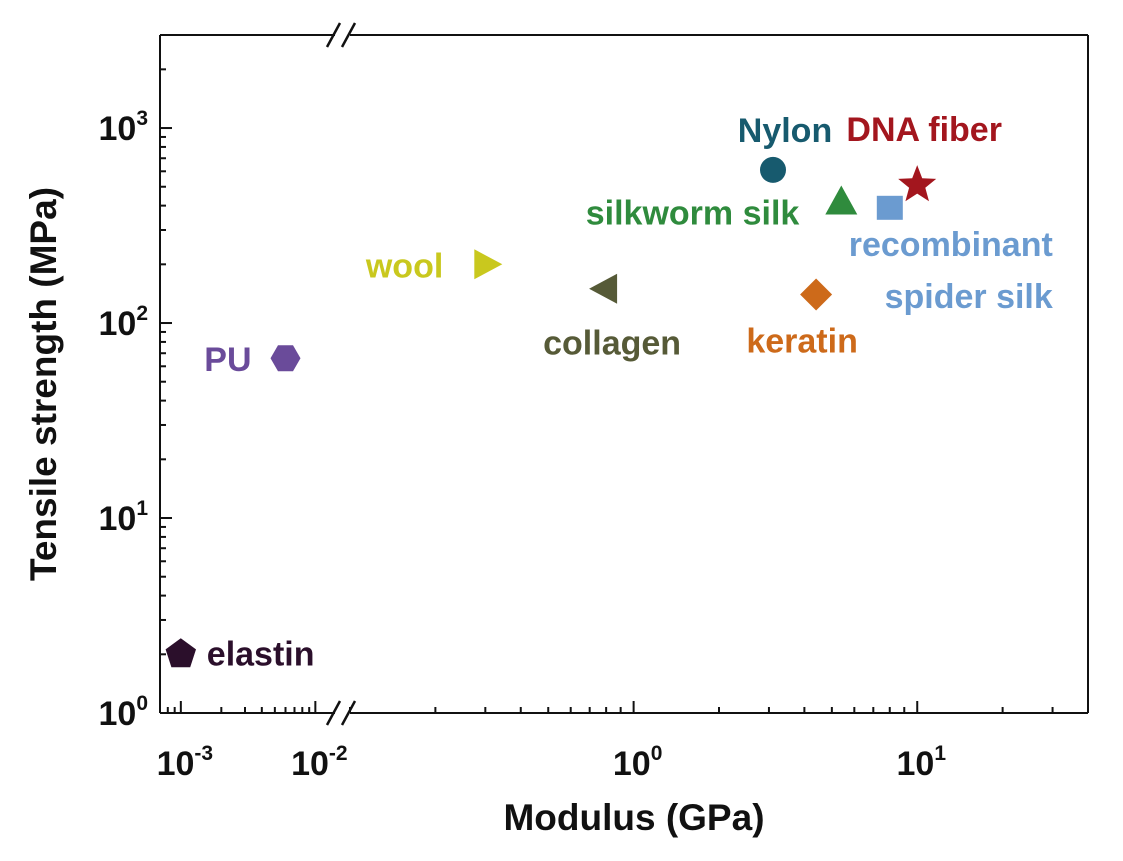 The height and width of the screenshot is (861, 1123). What do you see at coordinates (123, 322) in the screenshot?
I see `y-tick-label: 10²` at bounding box center [123, 322].